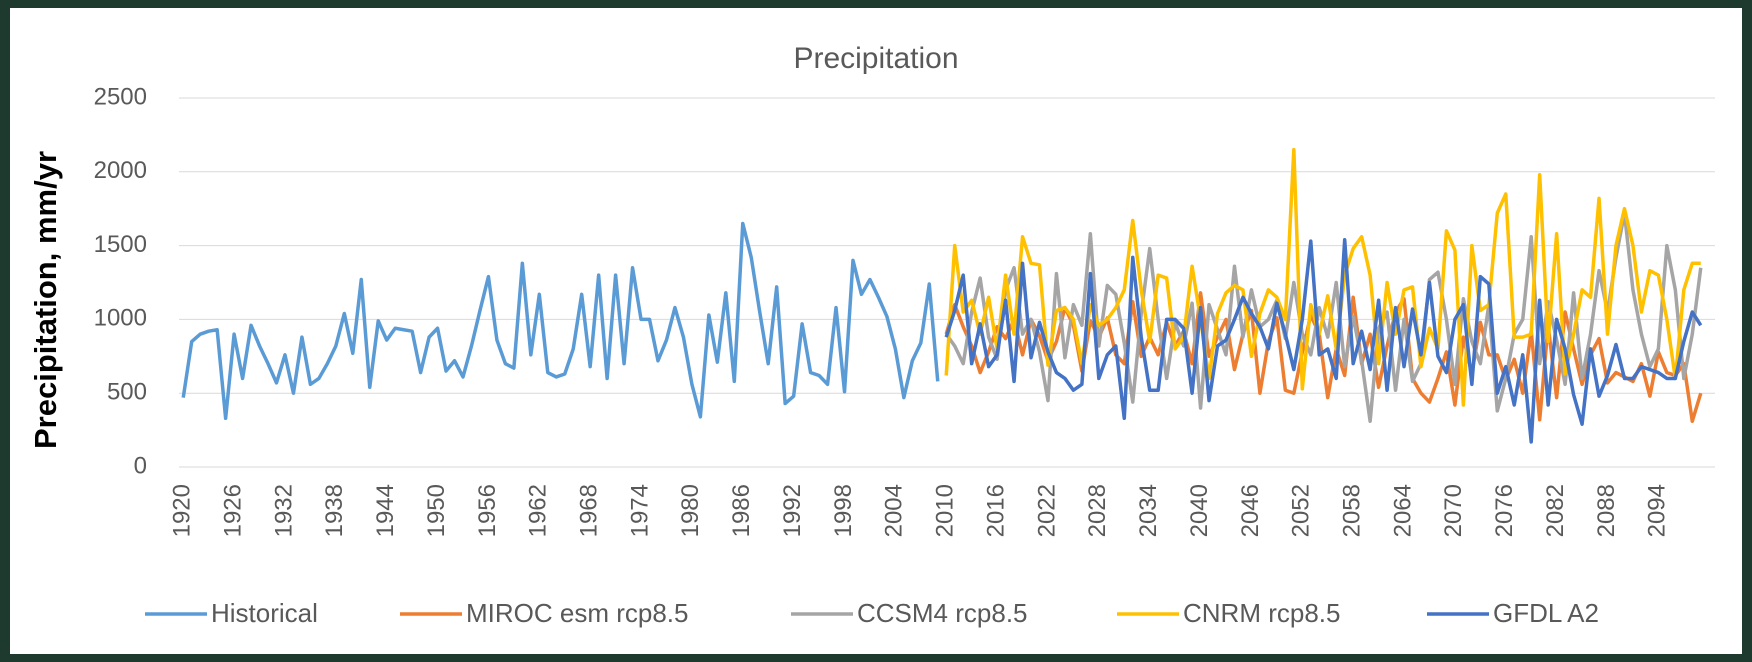 The height and width of the screenshot is (662, 1752). I want to click on x-tick-label: 2052, so click(1301, 510).